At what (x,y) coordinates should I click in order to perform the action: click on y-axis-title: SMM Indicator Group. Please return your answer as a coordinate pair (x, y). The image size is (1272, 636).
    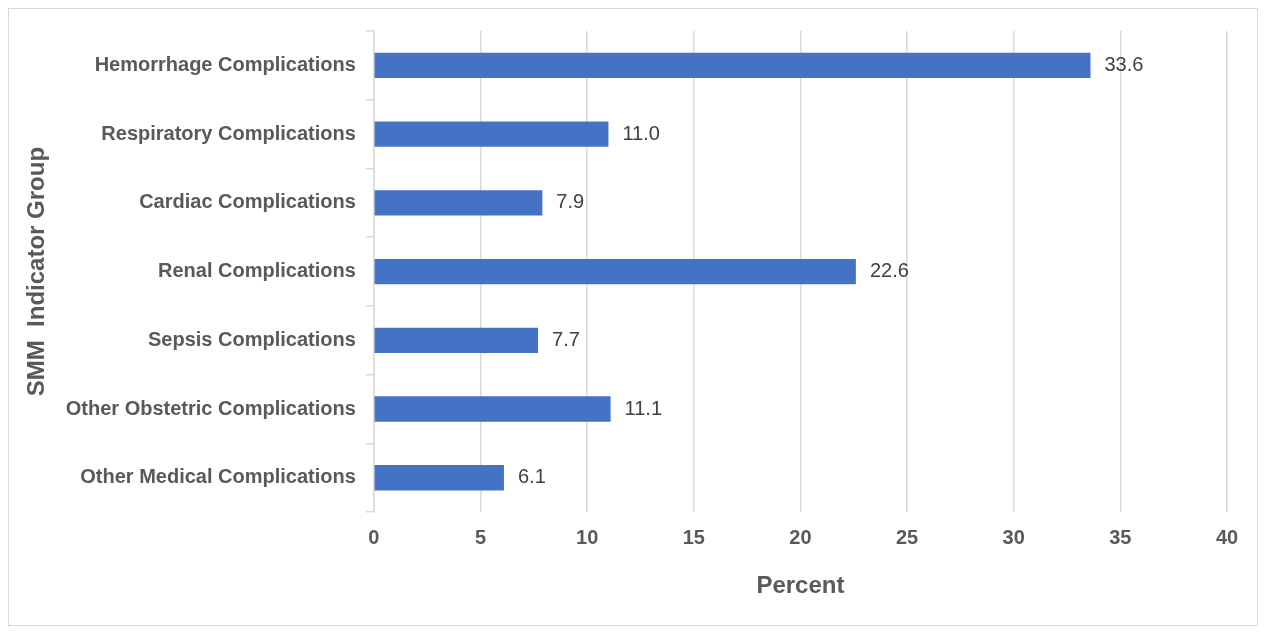
    Looking at the image, I should click on (36, 271).